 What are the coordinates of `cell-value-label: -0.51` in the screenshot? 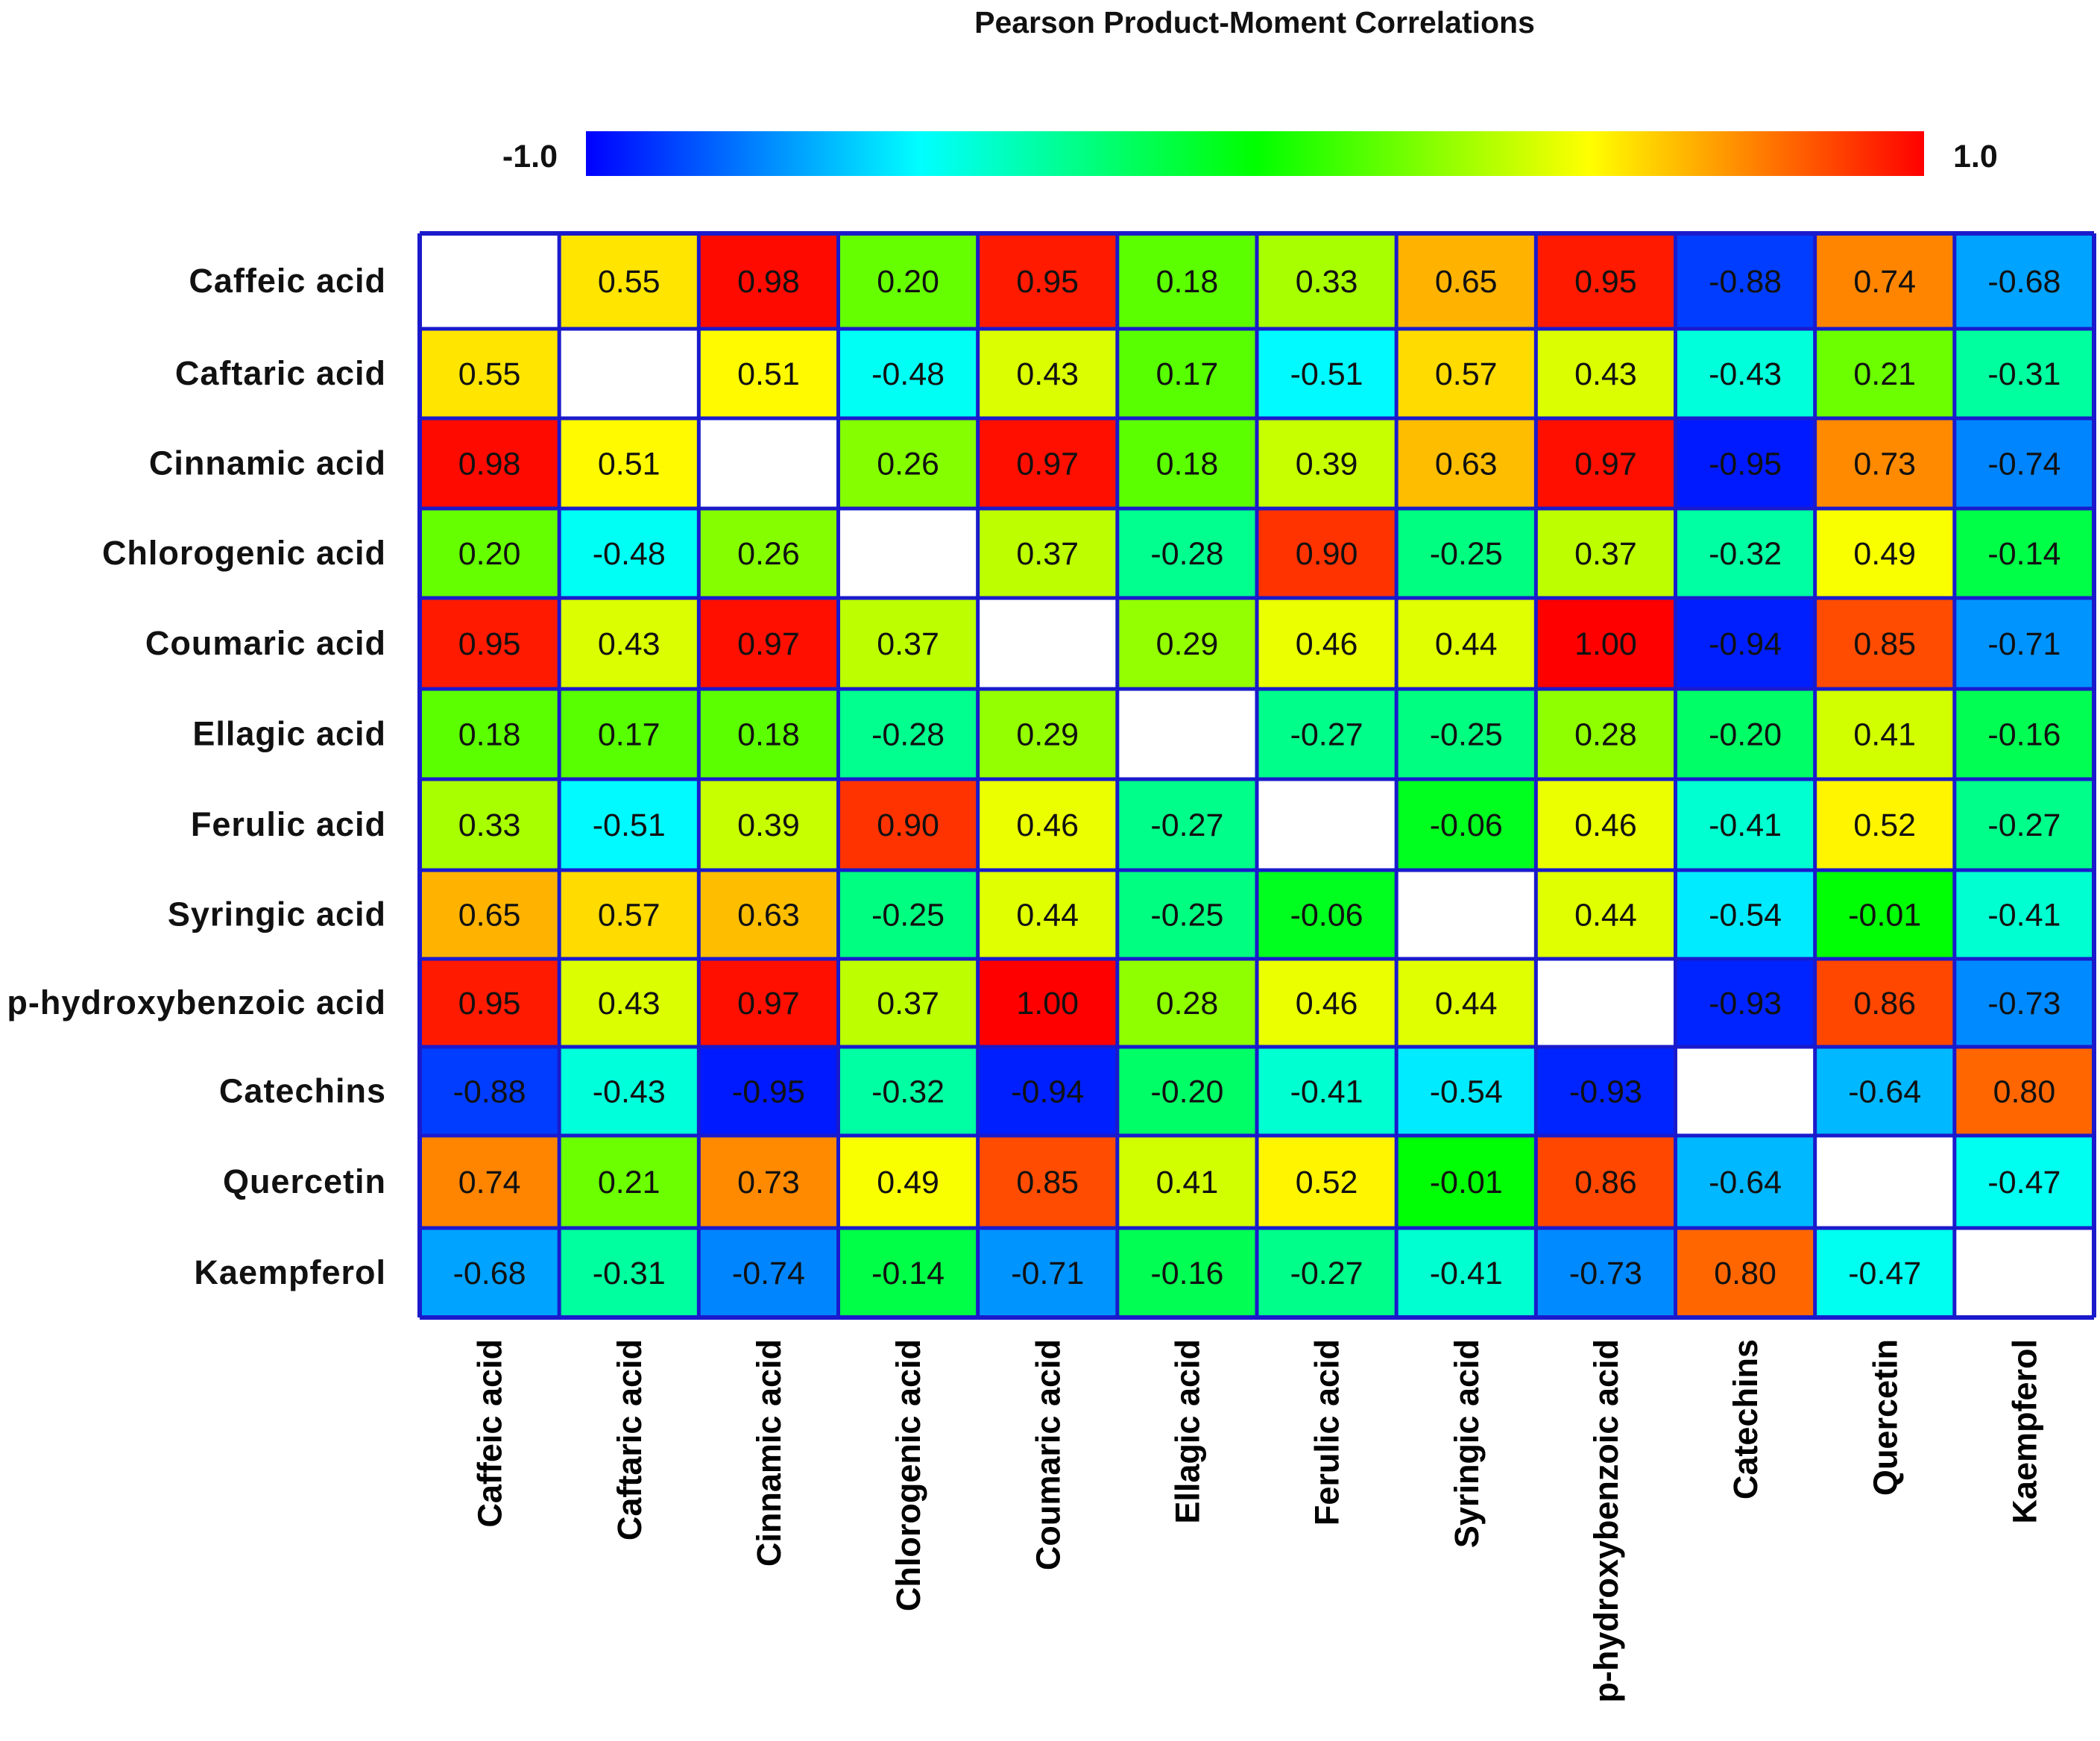 It's located at (1326, 374).